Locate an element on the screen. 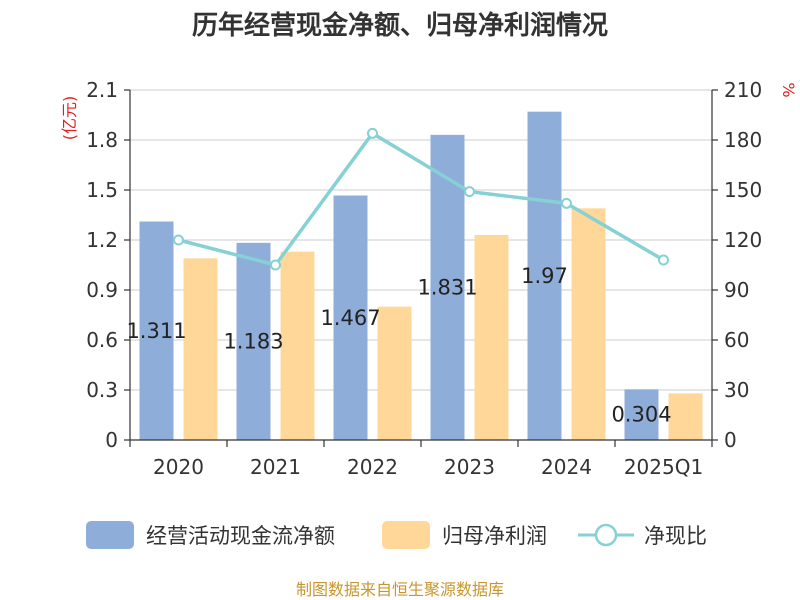 Image resolution: width=800 pixels, height=600 pixels. right-tick-label: 0 is located at coordinates (730, 440).